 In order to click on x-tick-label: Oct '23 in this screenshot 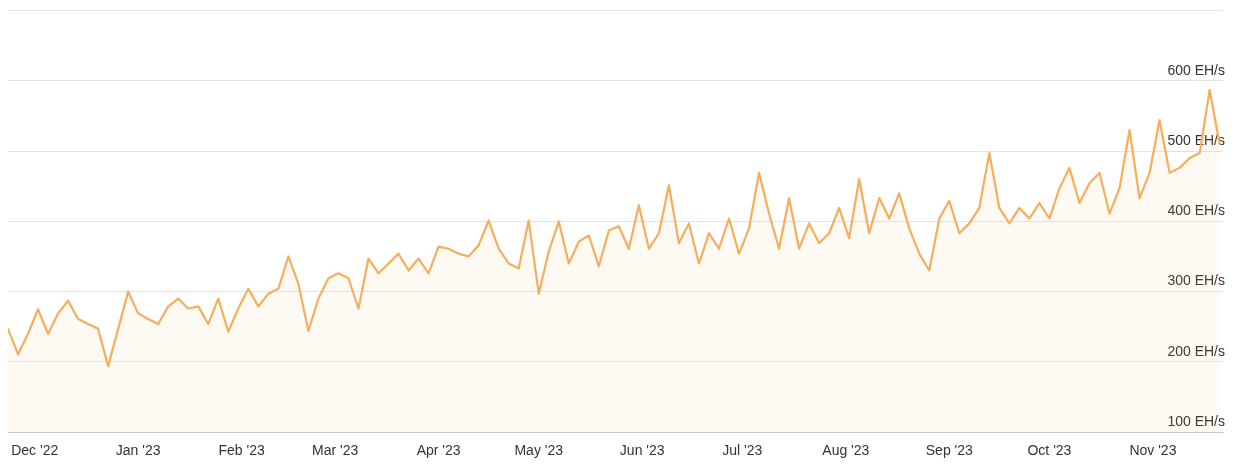, I will do `click(1049, 450)`.